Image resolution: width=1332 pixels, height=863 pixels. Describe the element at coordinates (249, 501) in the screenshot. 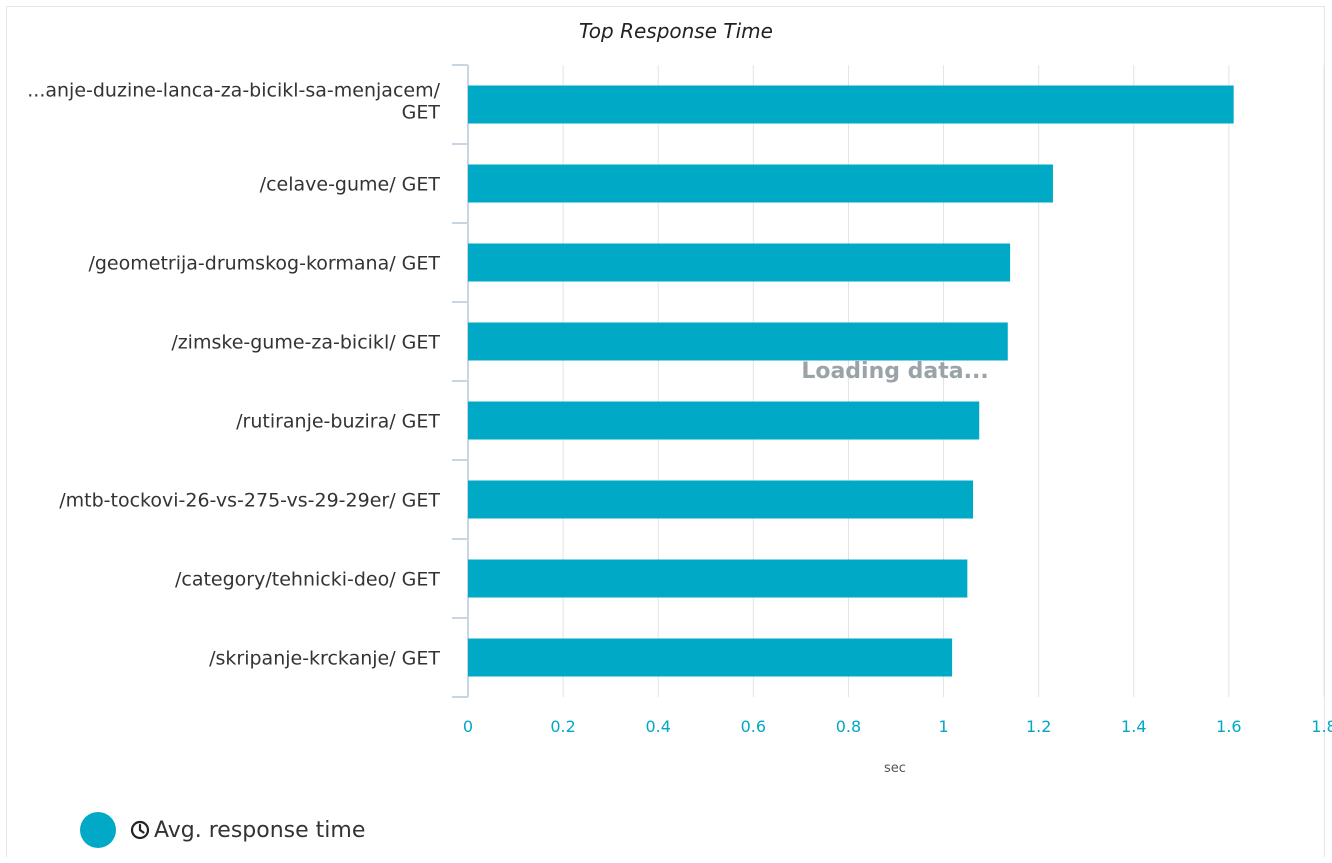

I see `category-label: /mtb-tockovi-26-vs-275-vs-29-29er/ GET` at that location.